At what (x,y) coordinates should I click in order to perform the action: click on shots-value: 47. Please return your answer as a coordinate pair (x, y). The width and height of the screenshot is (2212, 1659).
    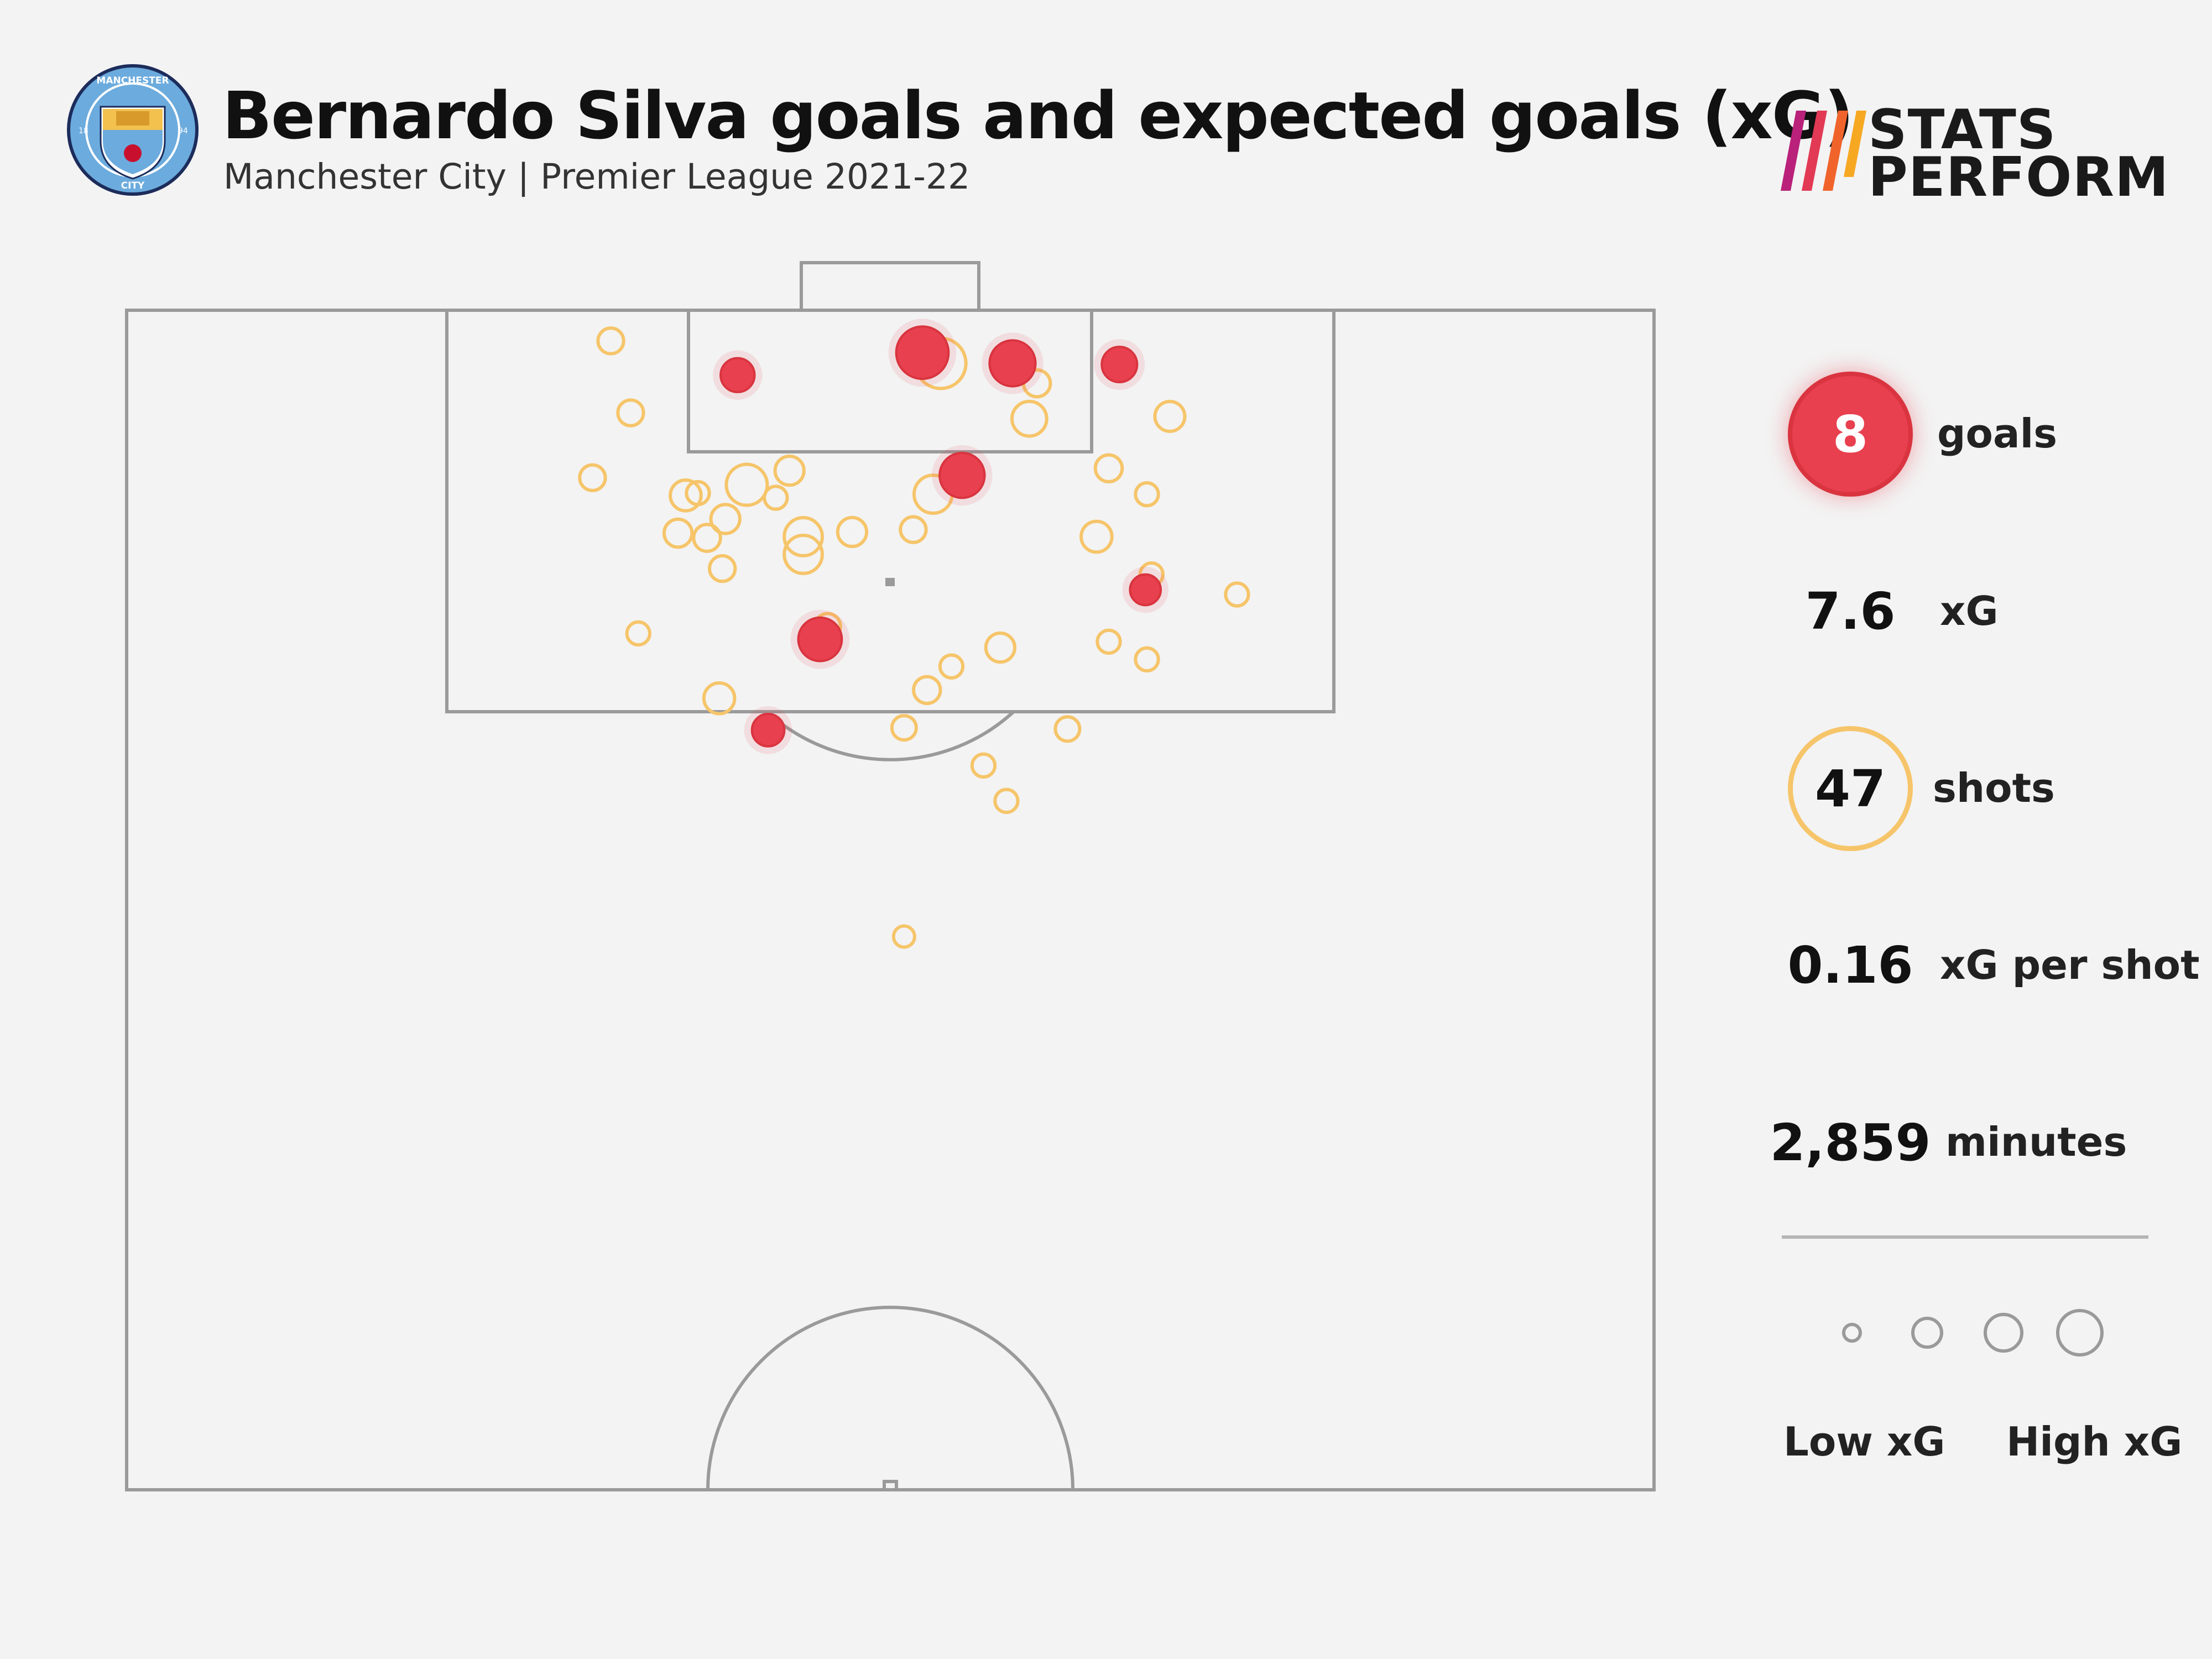
    Looking at the image, I should click on (1850, 789).